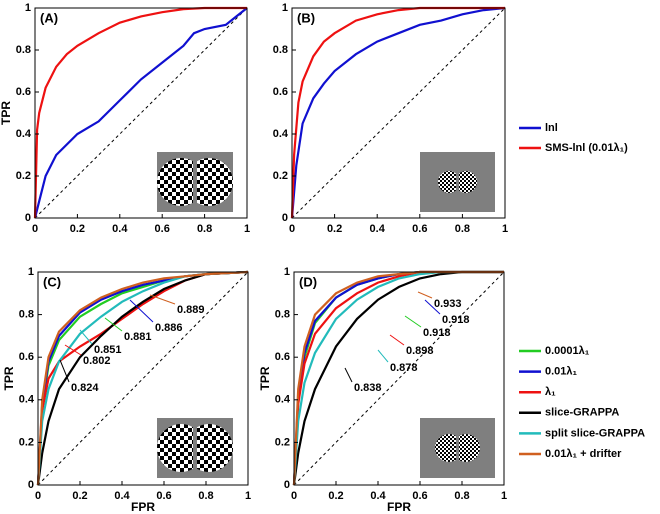 The width and height of the screenshot is (660, 514). Describe the element at coordinates (586, 148) in the screenshot. I see `legend-label: SMS-lnl (0.01λ₁)` at that location.